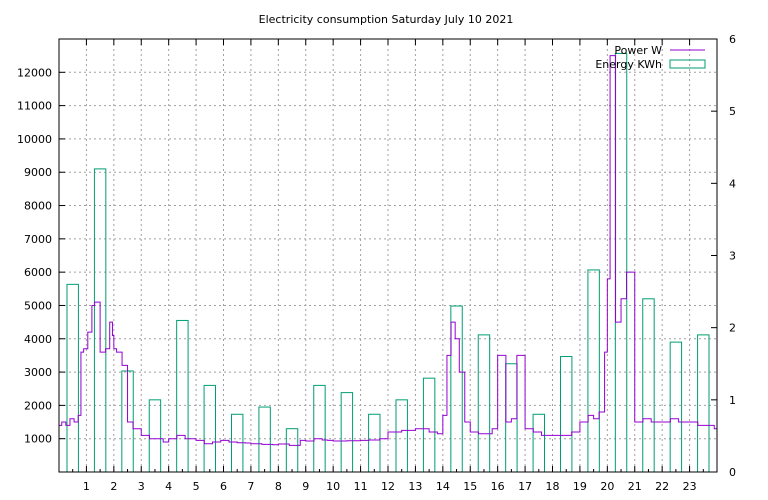 The width and height of the screenshot is (768, 500). I want to click on x-tick-label: 20, so click(607, 486).